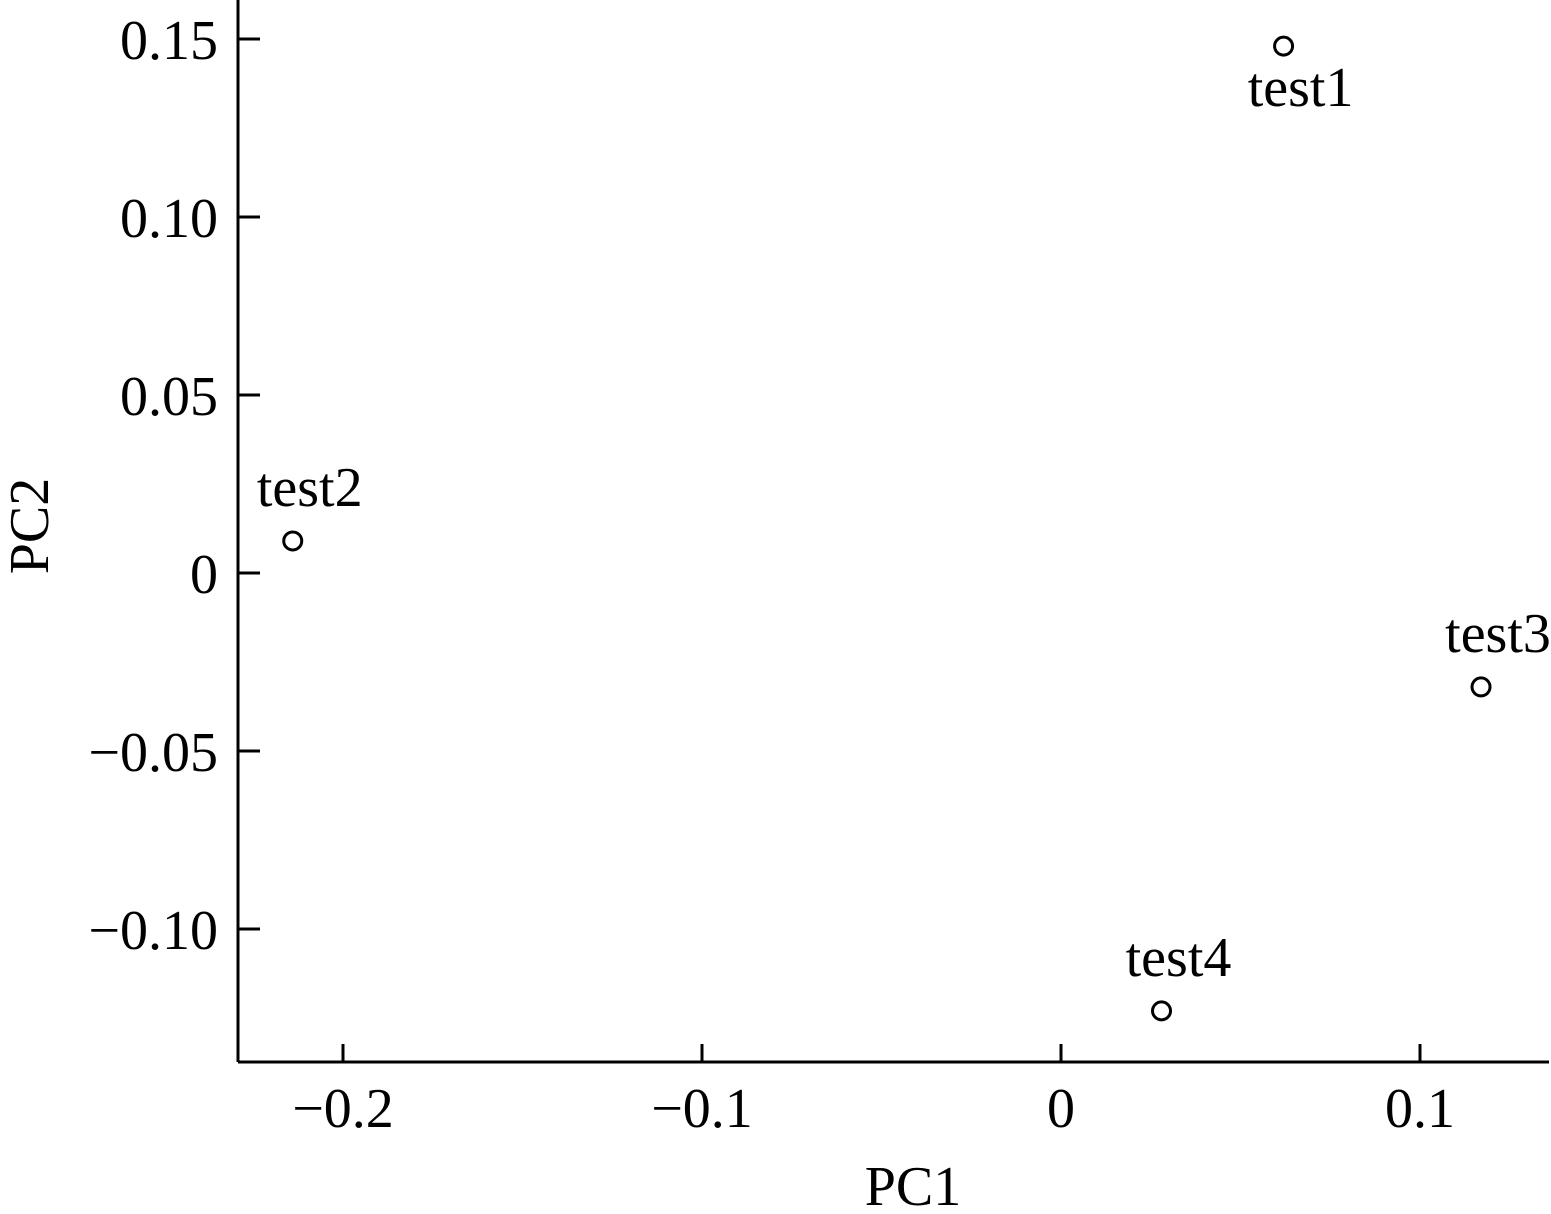  I want to click on y-tick-label: 0.10, so click(169, 219).